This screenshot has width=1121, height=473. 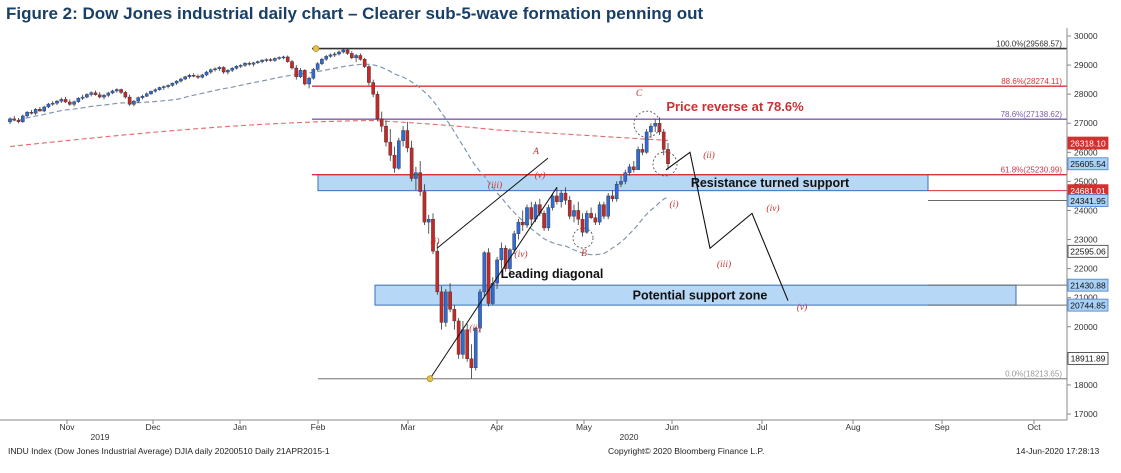 I want to click on price-label-text: 21430.88, so click(x=1088, y=285).